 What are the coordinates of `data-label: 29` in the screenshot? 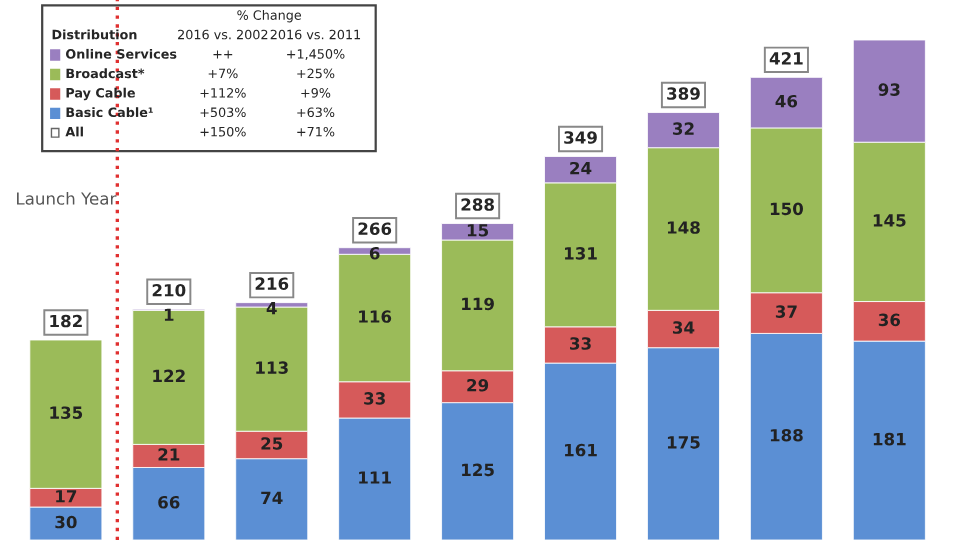 It's located at (478, 385).